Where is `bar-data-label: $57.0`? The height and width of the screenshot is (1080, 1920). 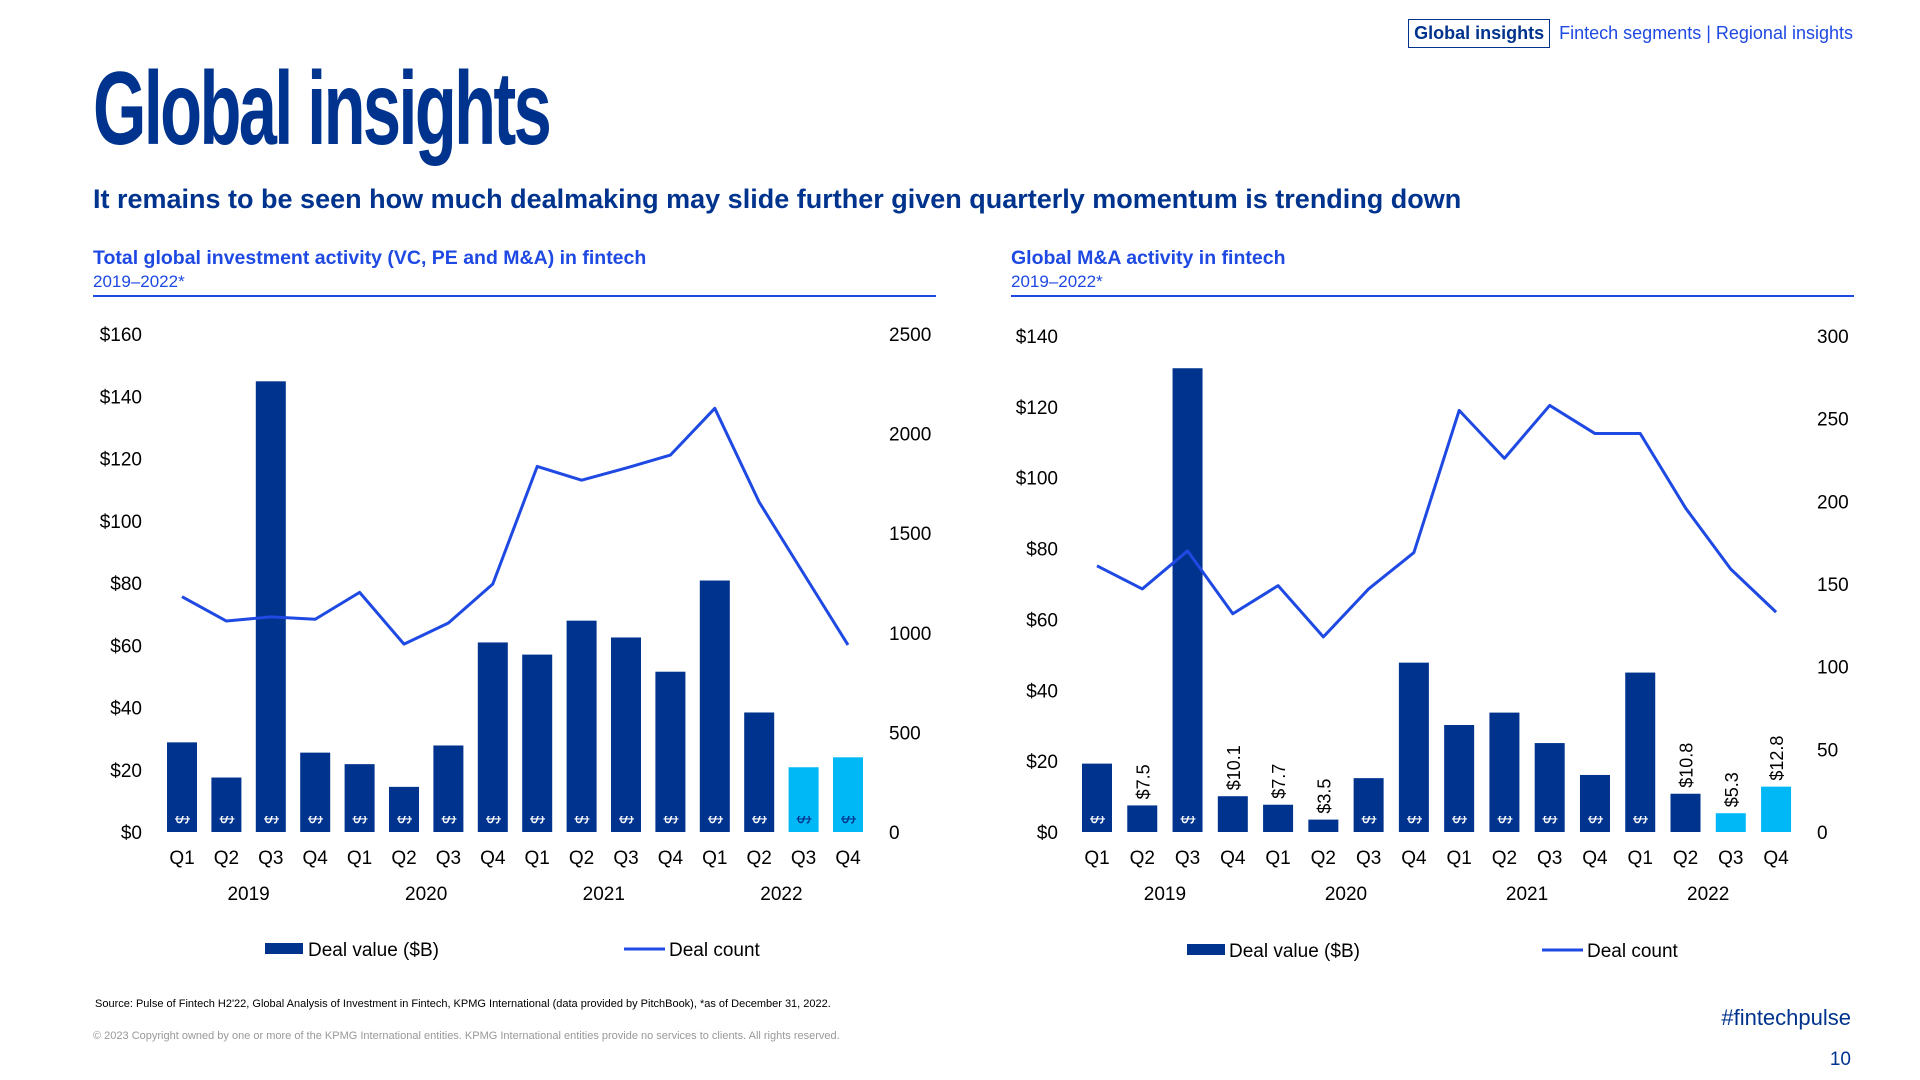 bar-data-label: $57.0 is located at coordinates (538, 801).